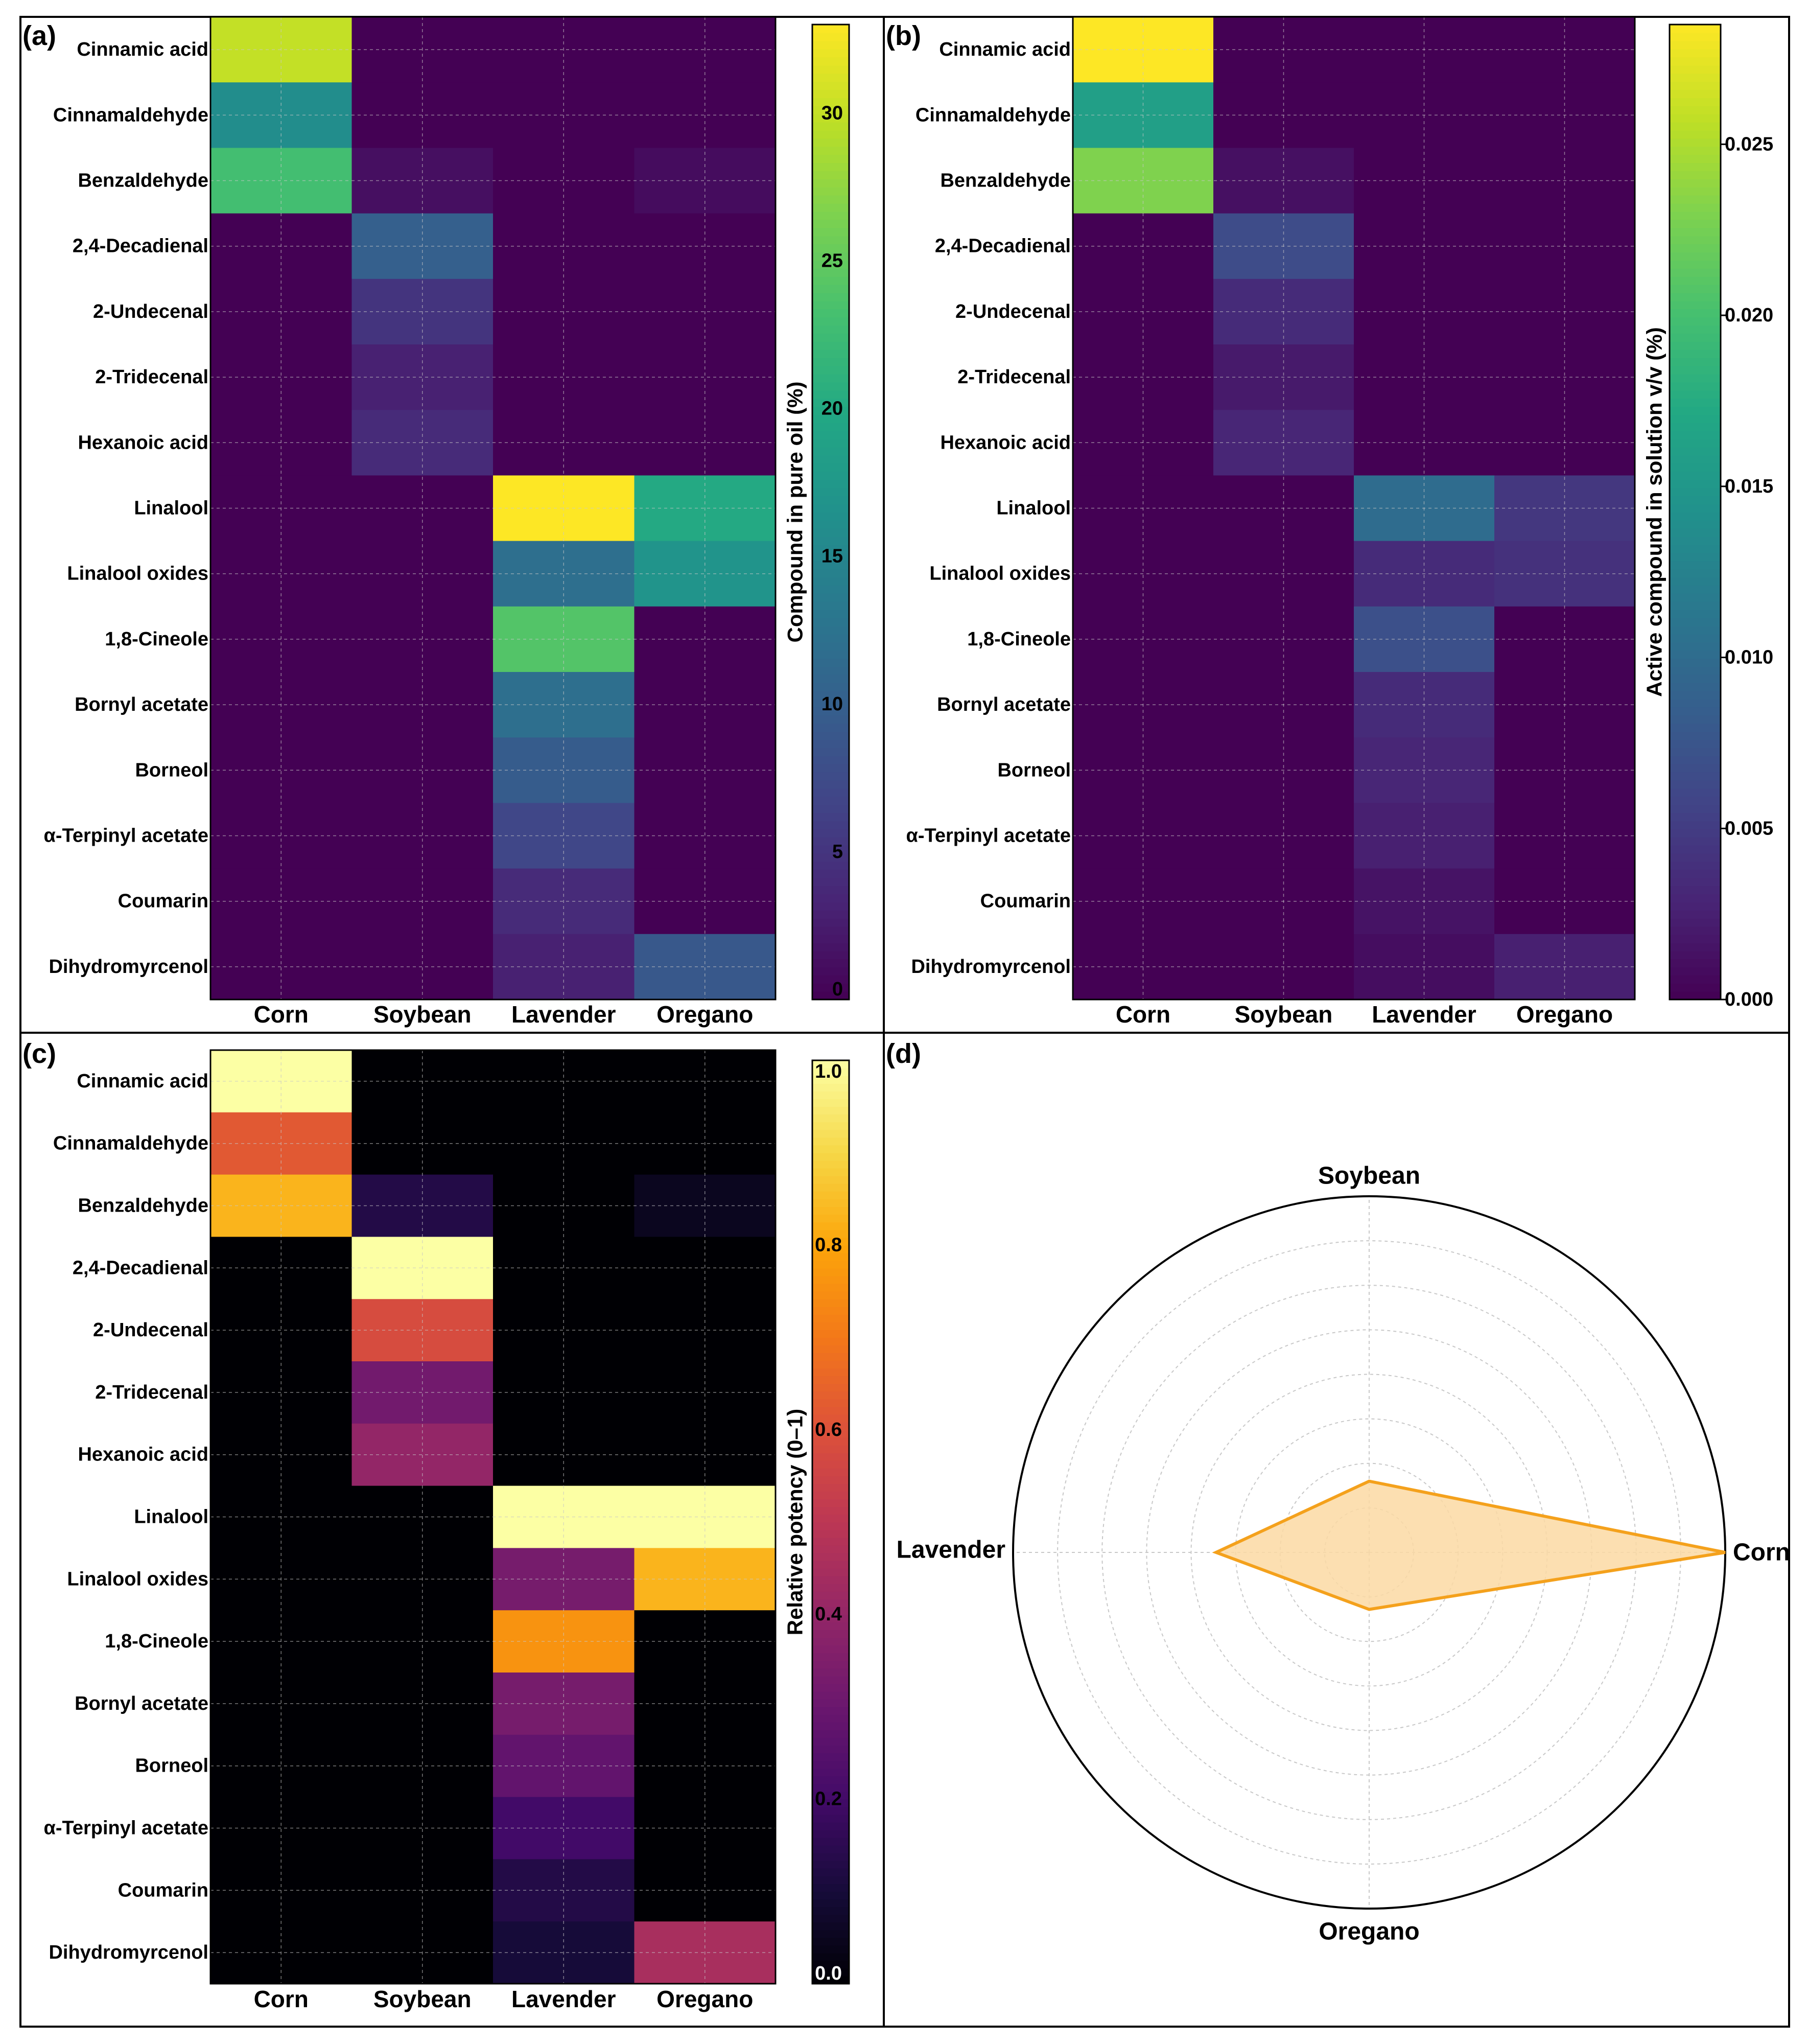  Describe the element at coordinates (1654, 511) in the screenshot. I see `colorbar-label-b: Active compound in solution v/v (%)` at that location.